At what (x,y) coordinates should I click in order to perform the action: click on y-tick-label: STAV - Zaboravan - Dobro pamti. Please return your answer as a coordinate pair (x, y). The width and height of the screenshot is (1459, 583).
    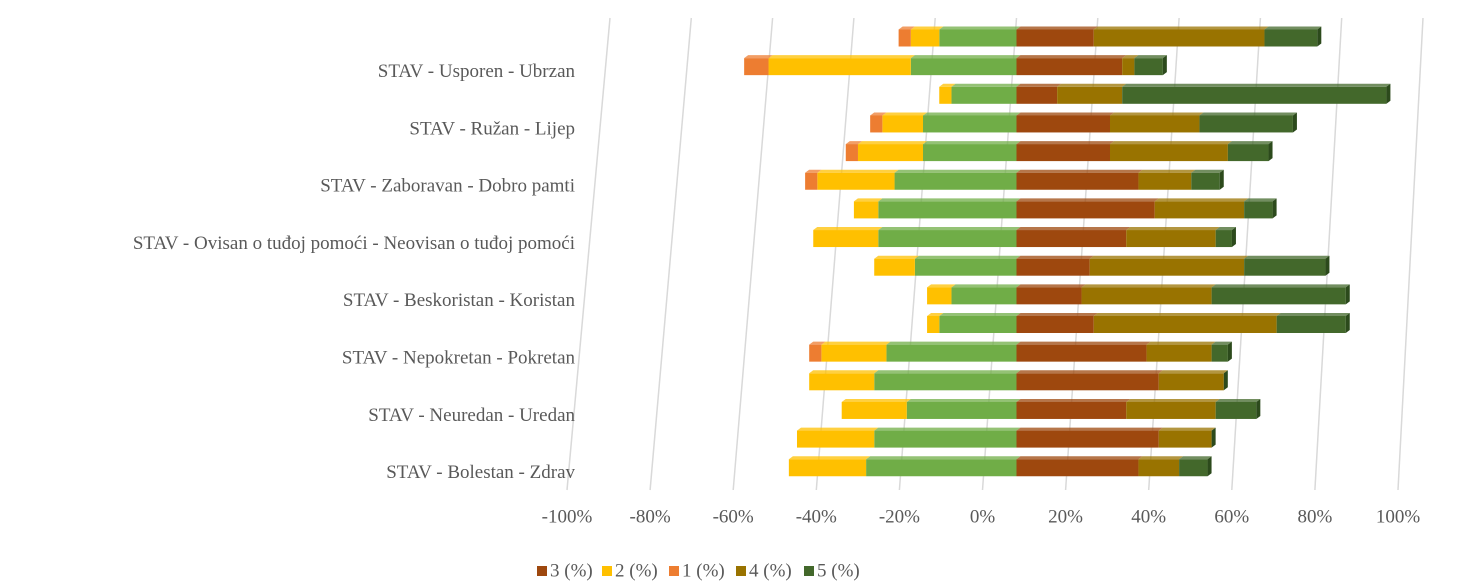
    Looking at the image, I should click on (447, 186).